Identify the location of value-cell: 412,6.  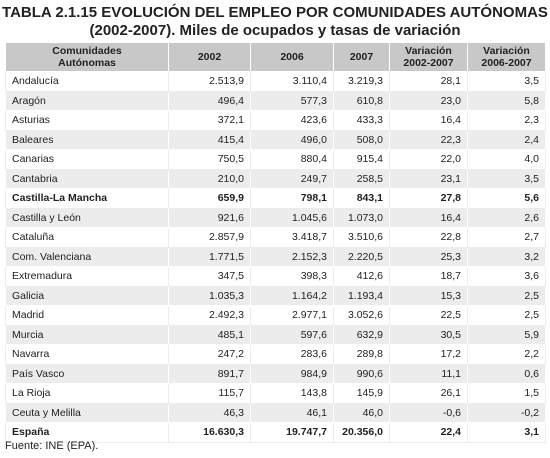
(361, 276).